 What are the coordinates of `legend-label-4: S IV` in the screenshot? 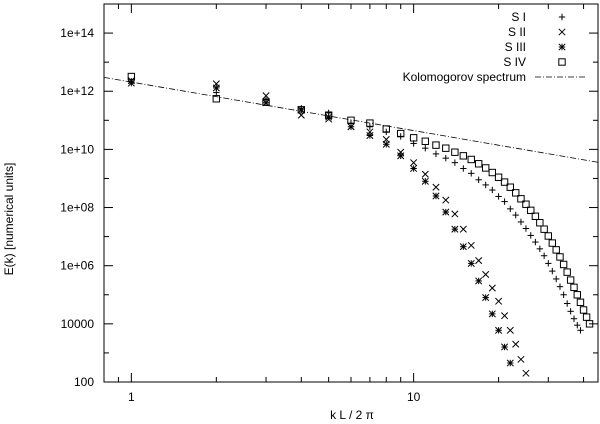 It's located at (514, 62).